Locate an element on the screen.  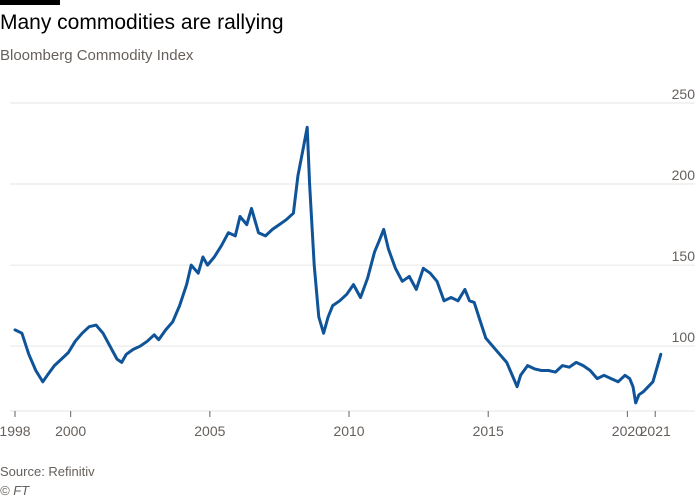
y-tick-label: 200 is located at coordinates (684, 175).